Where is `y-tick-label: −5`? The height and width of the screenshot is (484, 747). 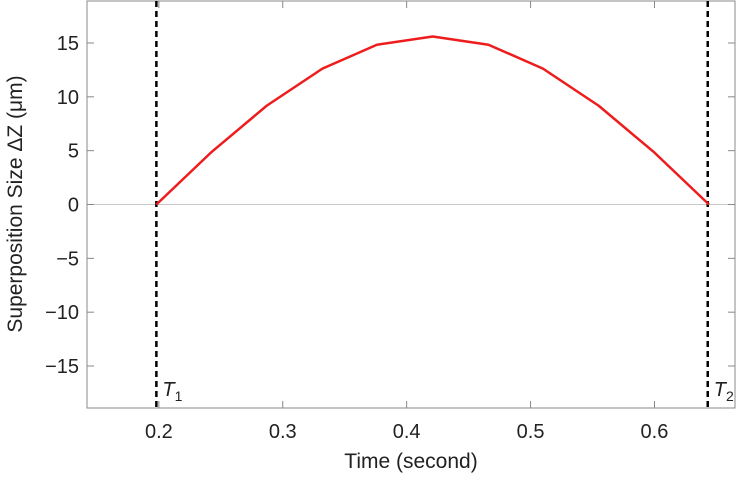
y-tick-label: −5 is located at coordinates (67, 259).